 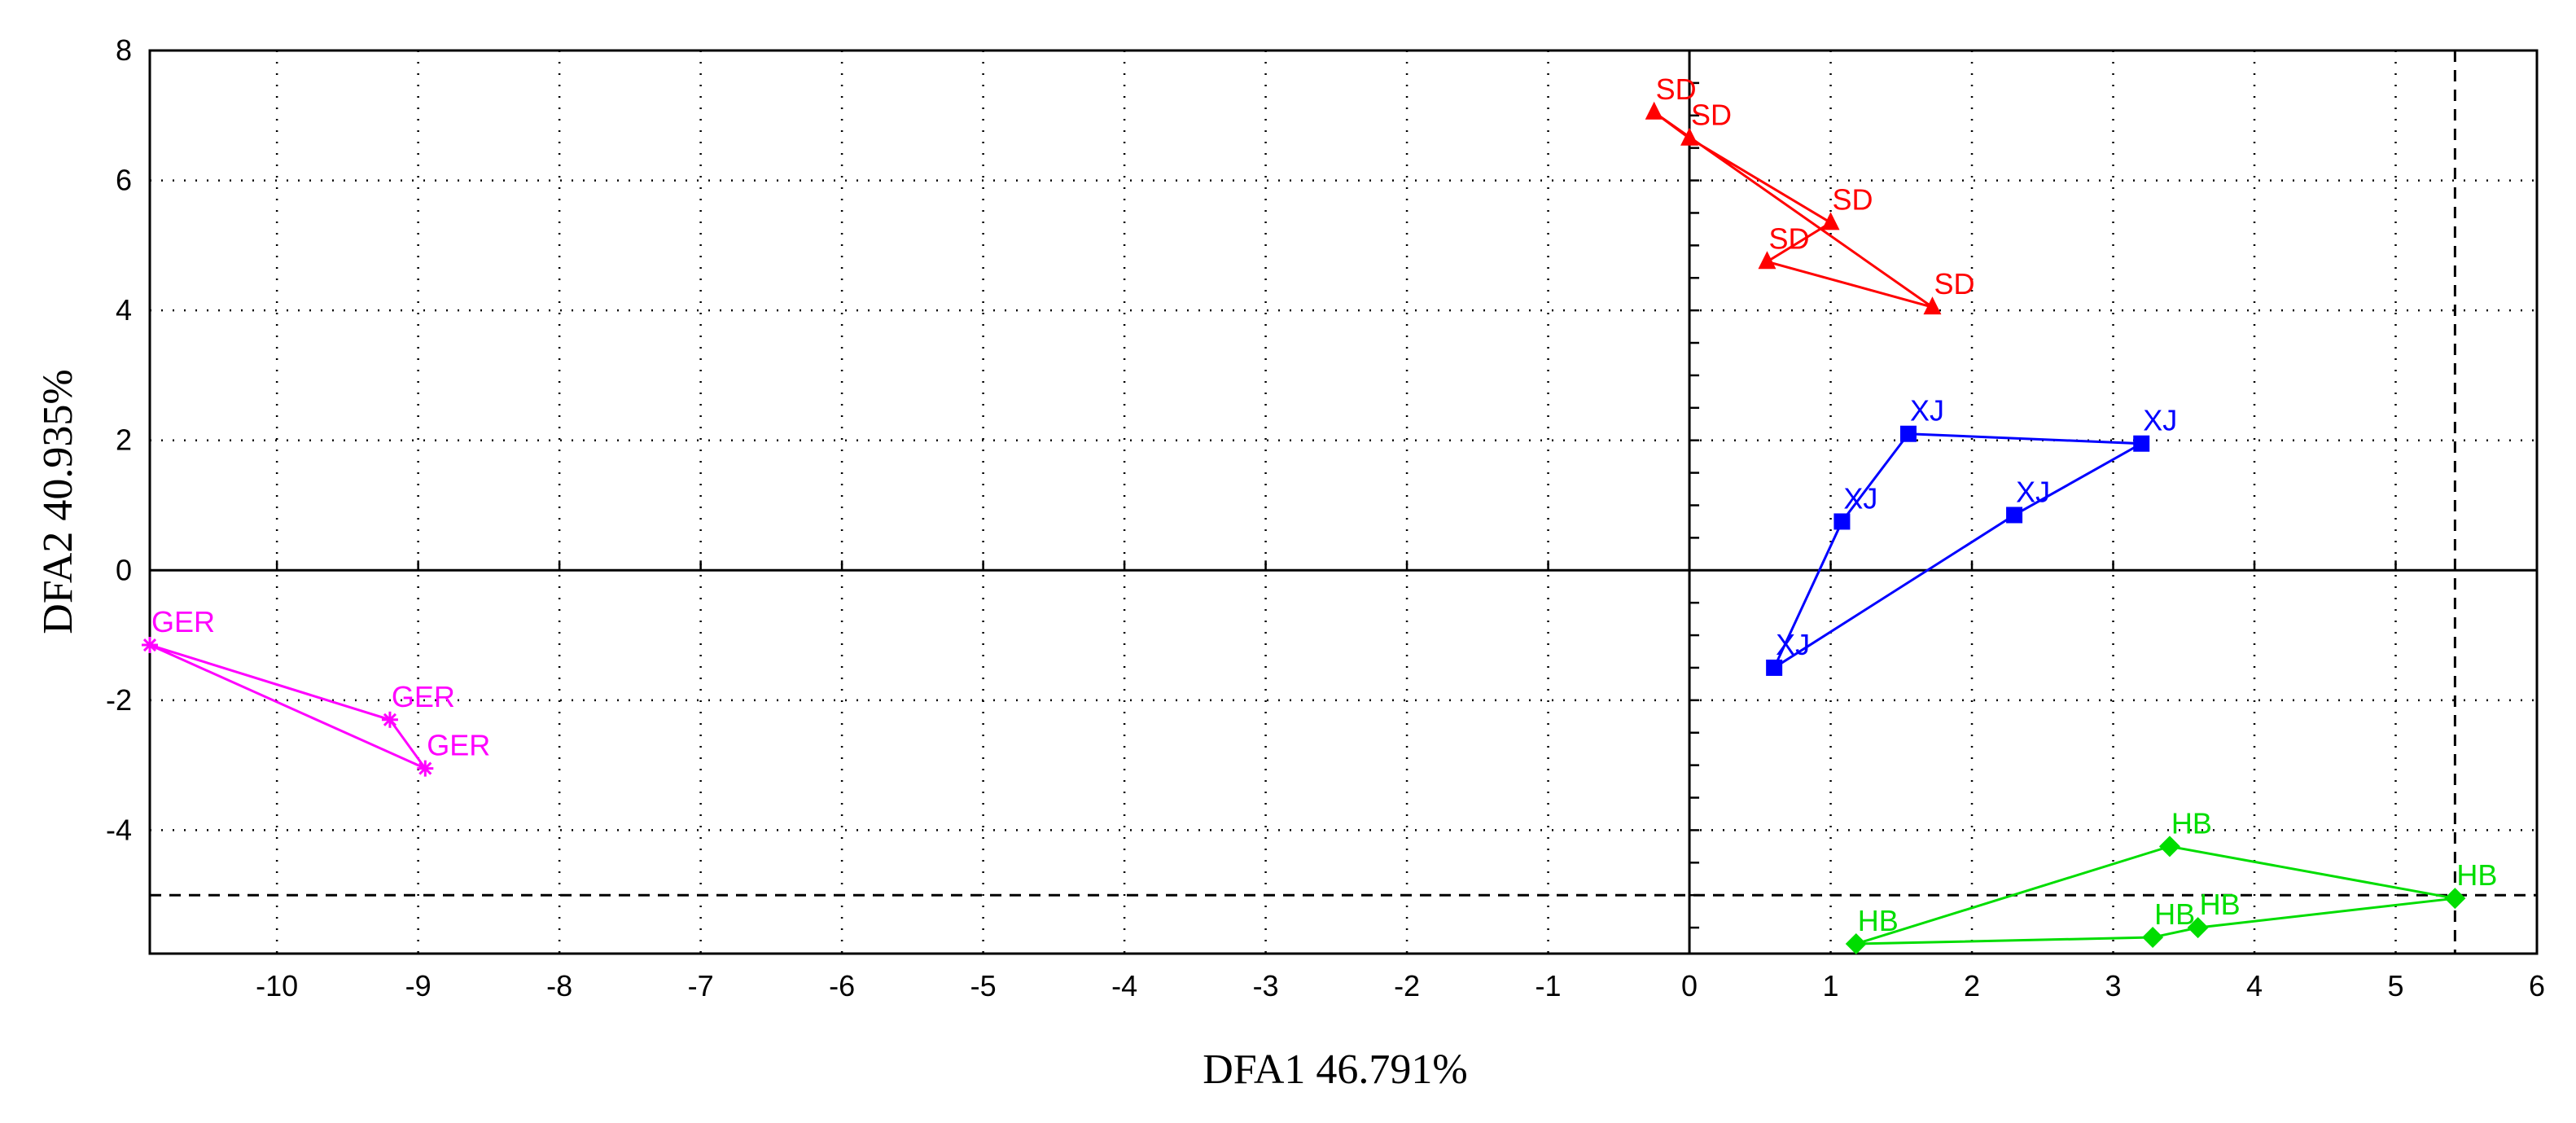 I want to click on x-tick-label: 4, so click(x=2254, y=986).